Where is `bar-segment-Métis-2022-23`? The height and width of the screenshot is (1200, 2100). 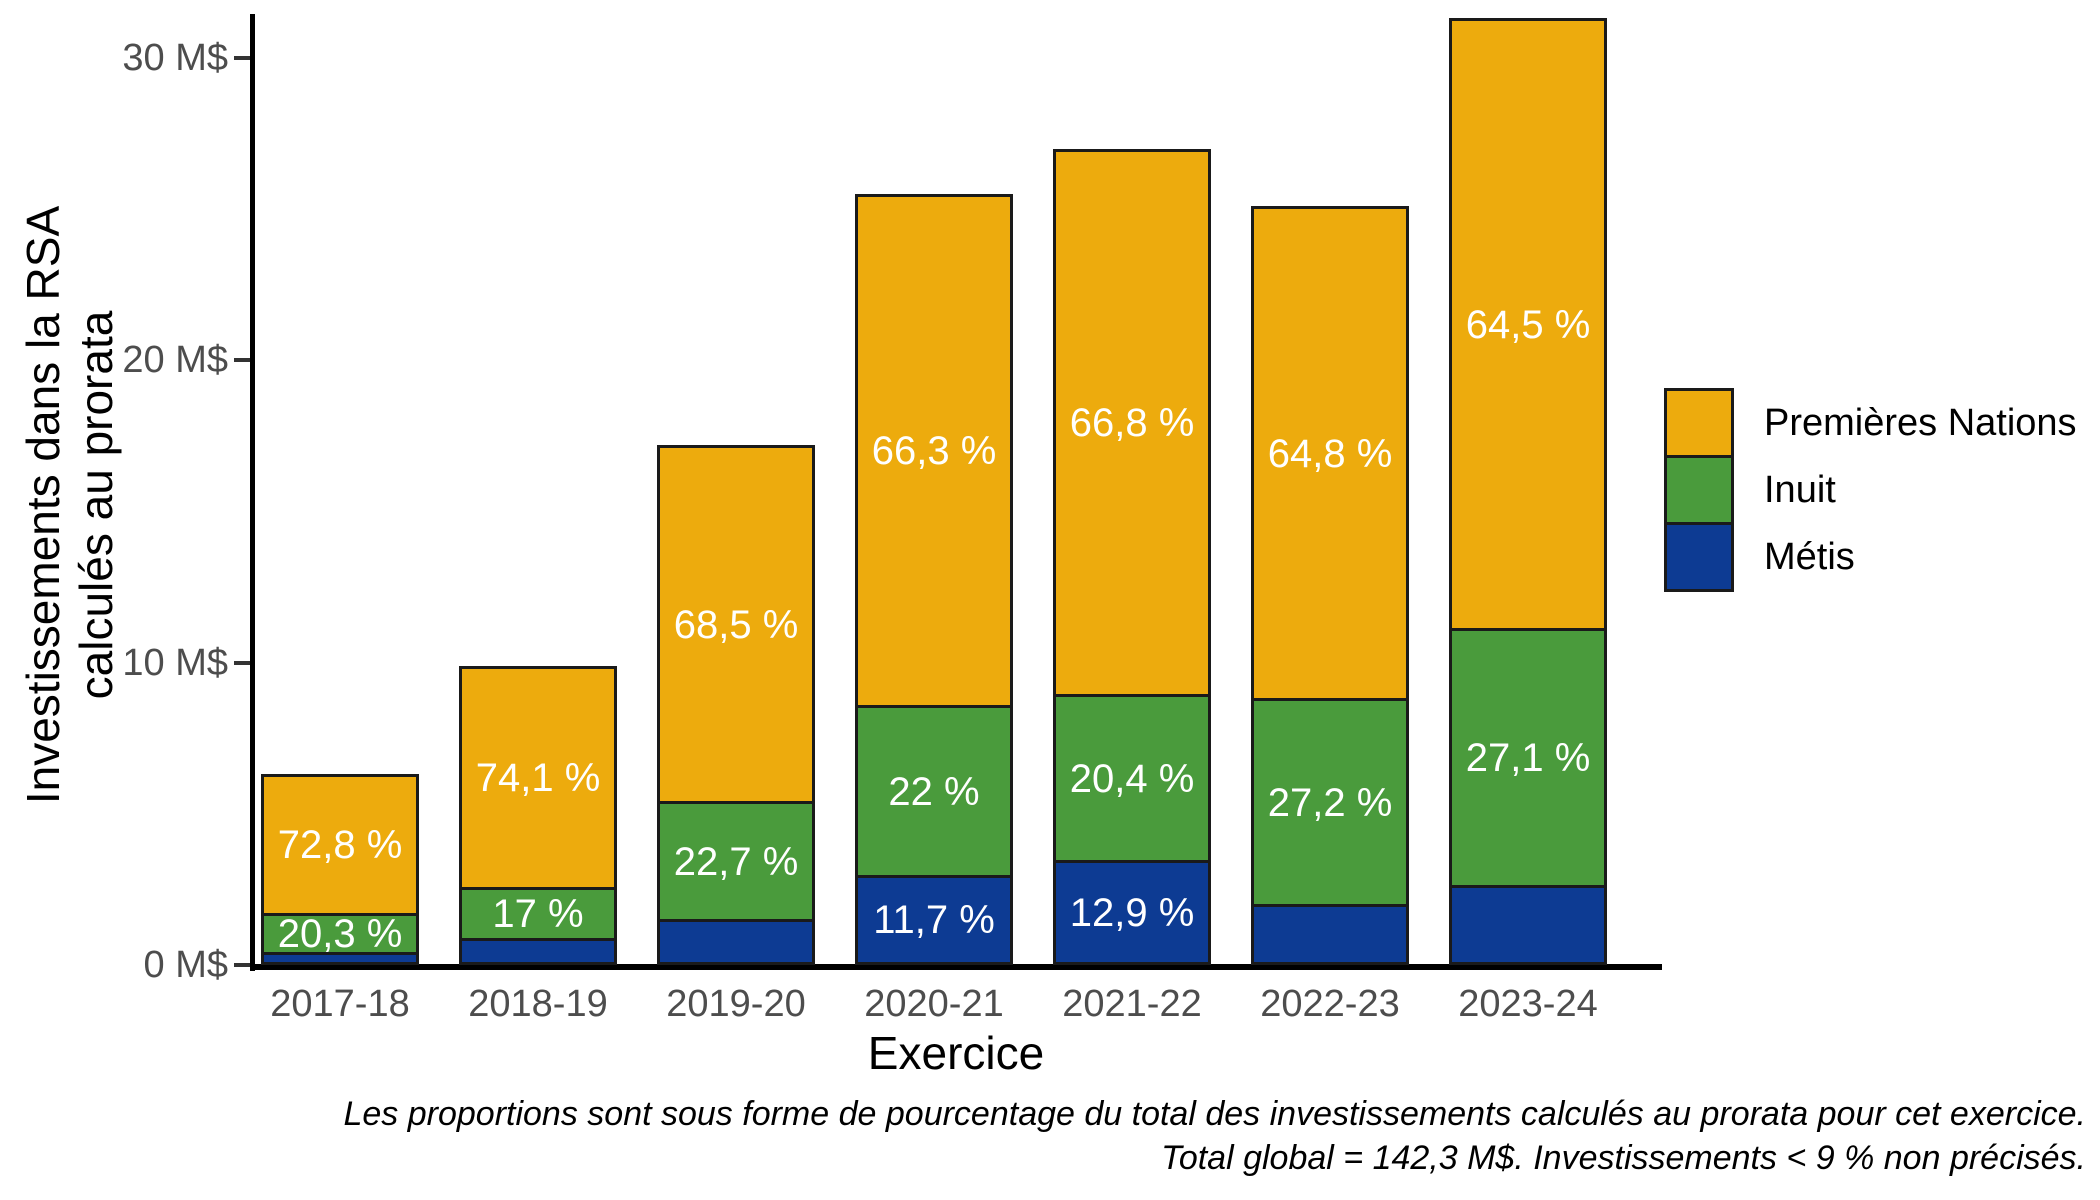
bar-segment-Métis-2022-23 is located at coordinates (1330, 934).